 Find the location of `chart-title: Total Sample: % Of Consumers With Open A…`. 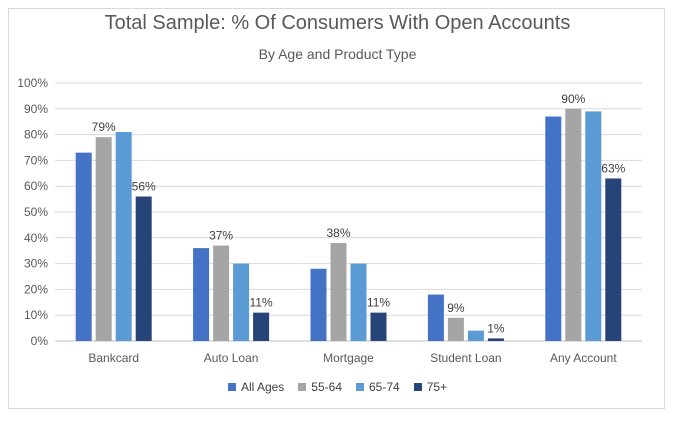

chart-title: Total Sample: % Of Consumers With Open A… is located at coordinates (337, 23).